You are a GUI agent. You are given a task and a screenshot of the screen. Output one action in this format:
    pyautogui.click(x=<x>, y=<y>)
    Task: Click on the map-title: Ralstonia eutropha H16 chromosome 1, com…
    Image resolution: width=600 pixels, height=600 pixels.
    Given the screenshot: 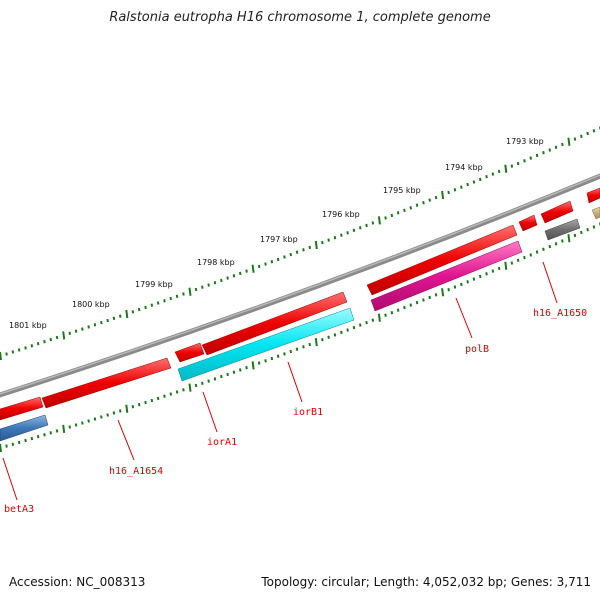 What is the action you would take?
    pyautogui.click(x=300, y=17)
    